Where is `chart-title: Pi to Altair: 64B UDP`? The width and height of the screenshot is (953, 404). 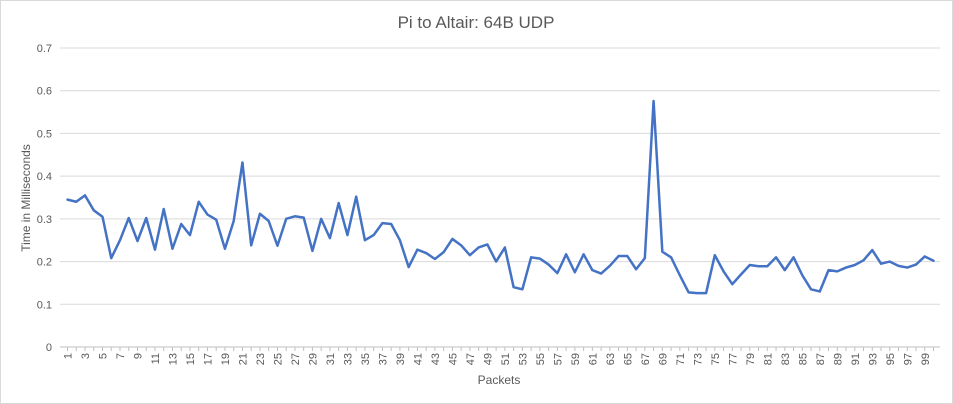
chart-title: Pi to Altair: 64B UDP is located at coordinates (476, 22).